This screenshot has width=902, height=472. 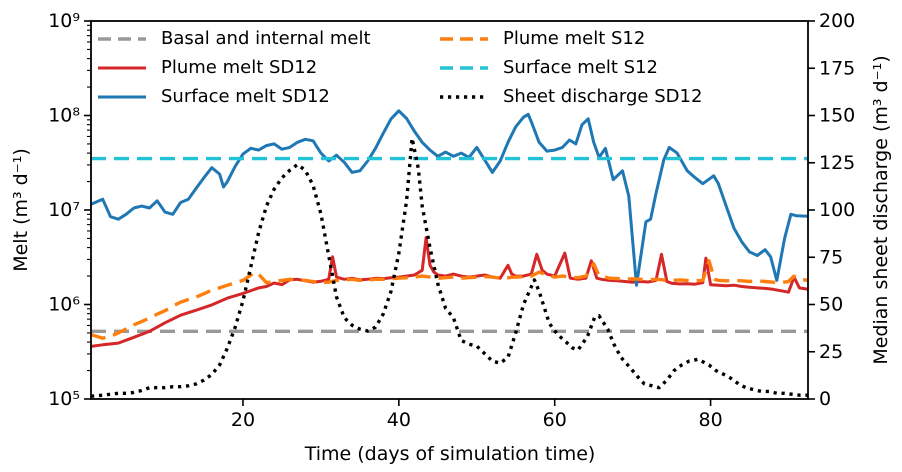 I want to click on right-axis-tick-label: 50, so click(x=831, y=305).